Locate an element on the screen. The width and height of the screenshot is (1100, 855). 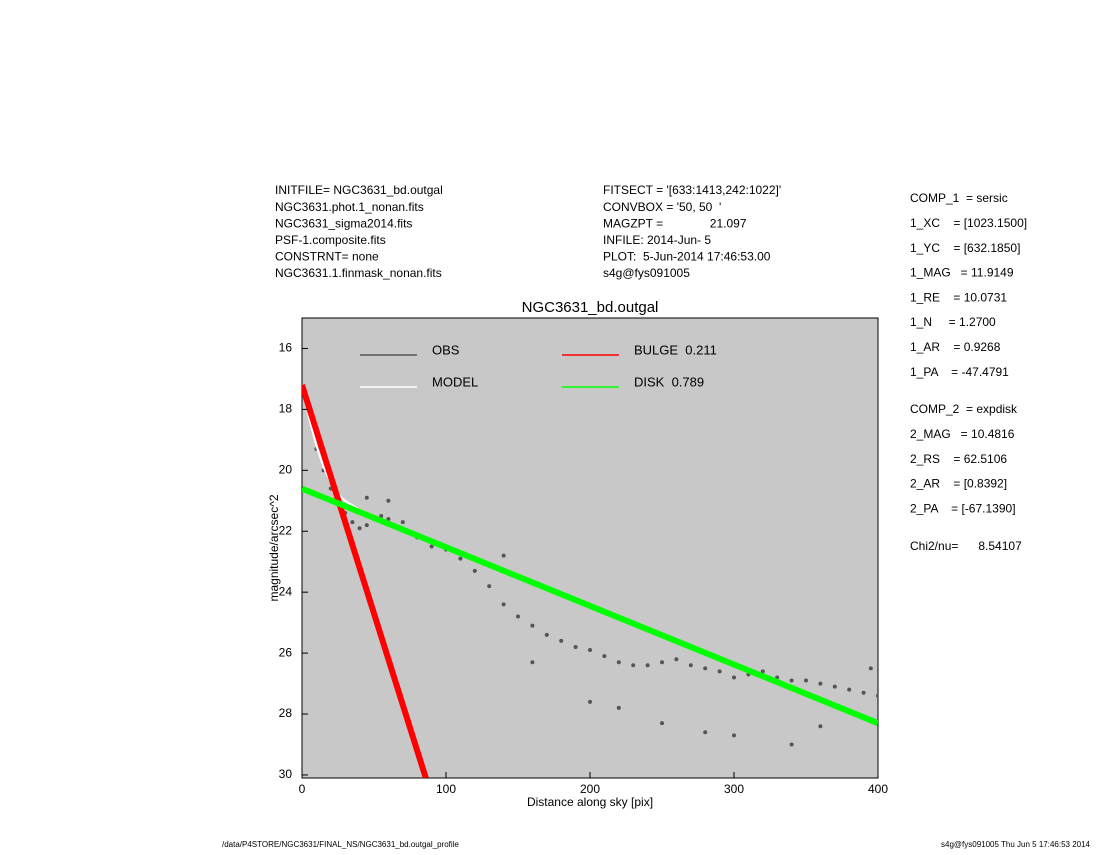
param-line: 1_RE = 10.0731 is located at coordinates (958, 297).